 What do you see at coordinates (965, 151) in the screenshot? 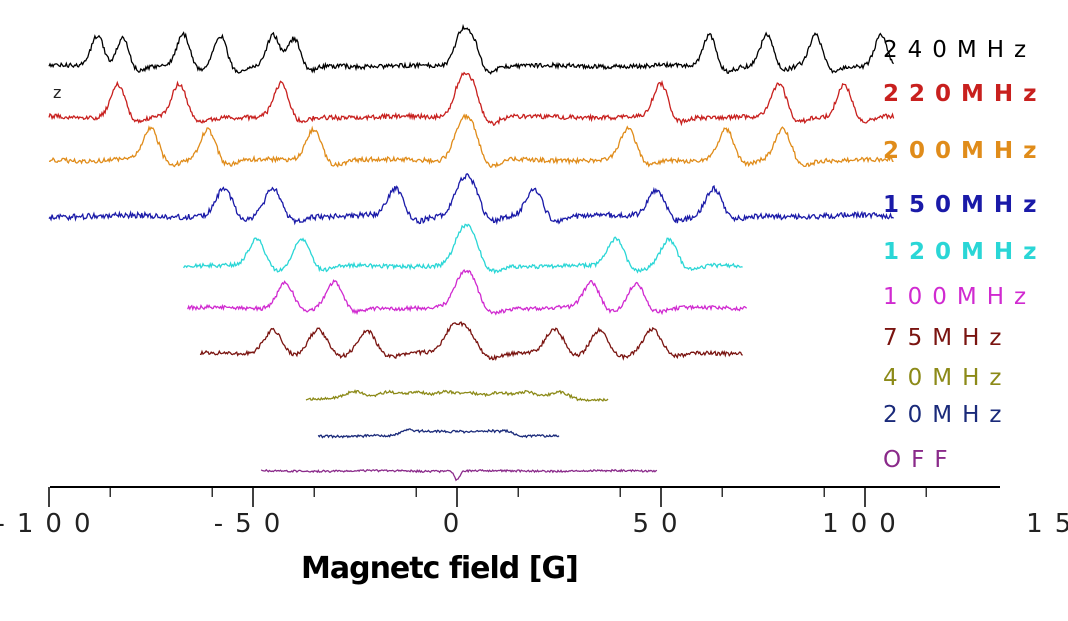
I see `series-label-200mhz: 200MHz` at bounding box center [965, 151].